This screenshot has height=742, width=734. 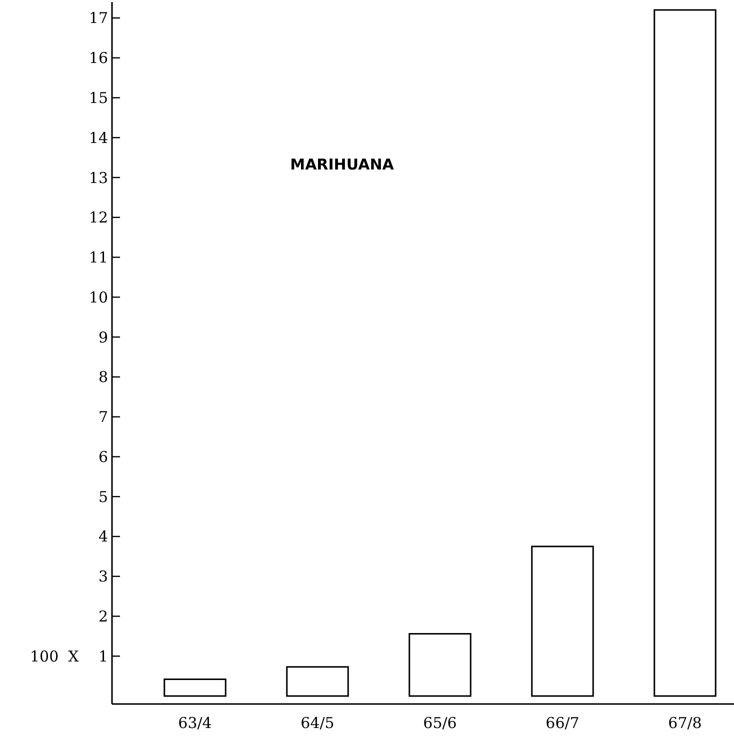 What do you see at coordinates (440, 723) in the screenshot?
I see `x-tick-label: 65/6` at bounding box center [440, 723].